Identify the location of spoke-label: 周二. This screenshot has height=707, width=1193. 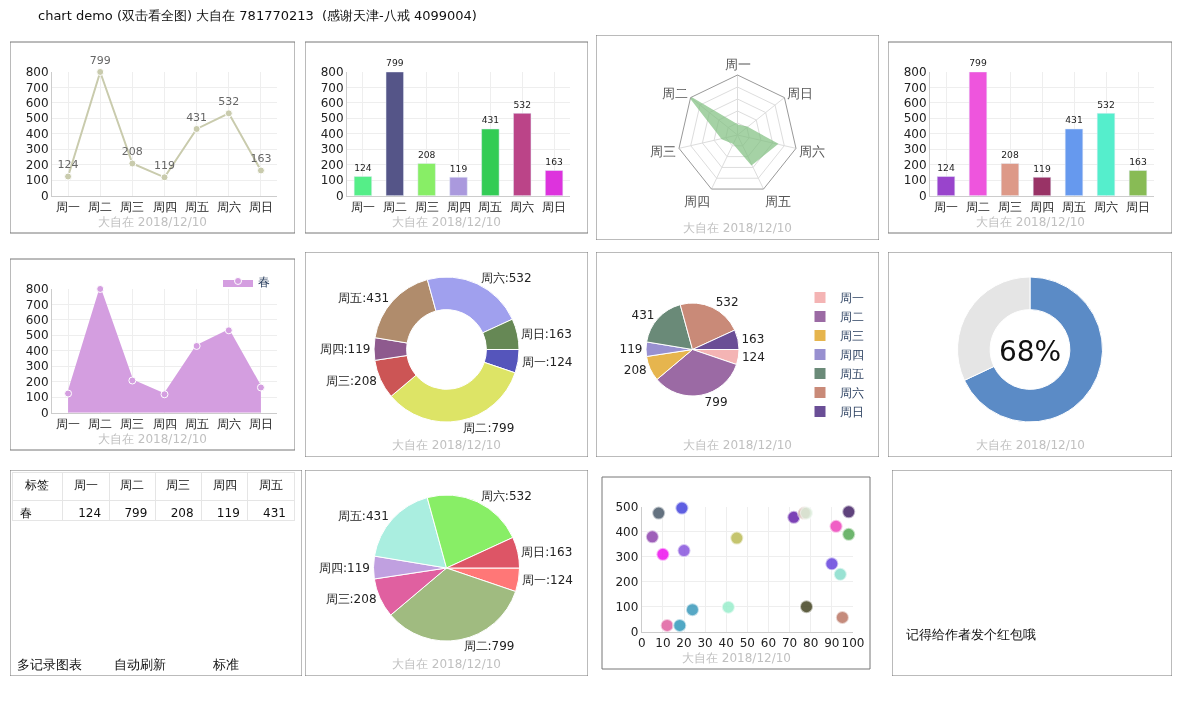
(675, 93).